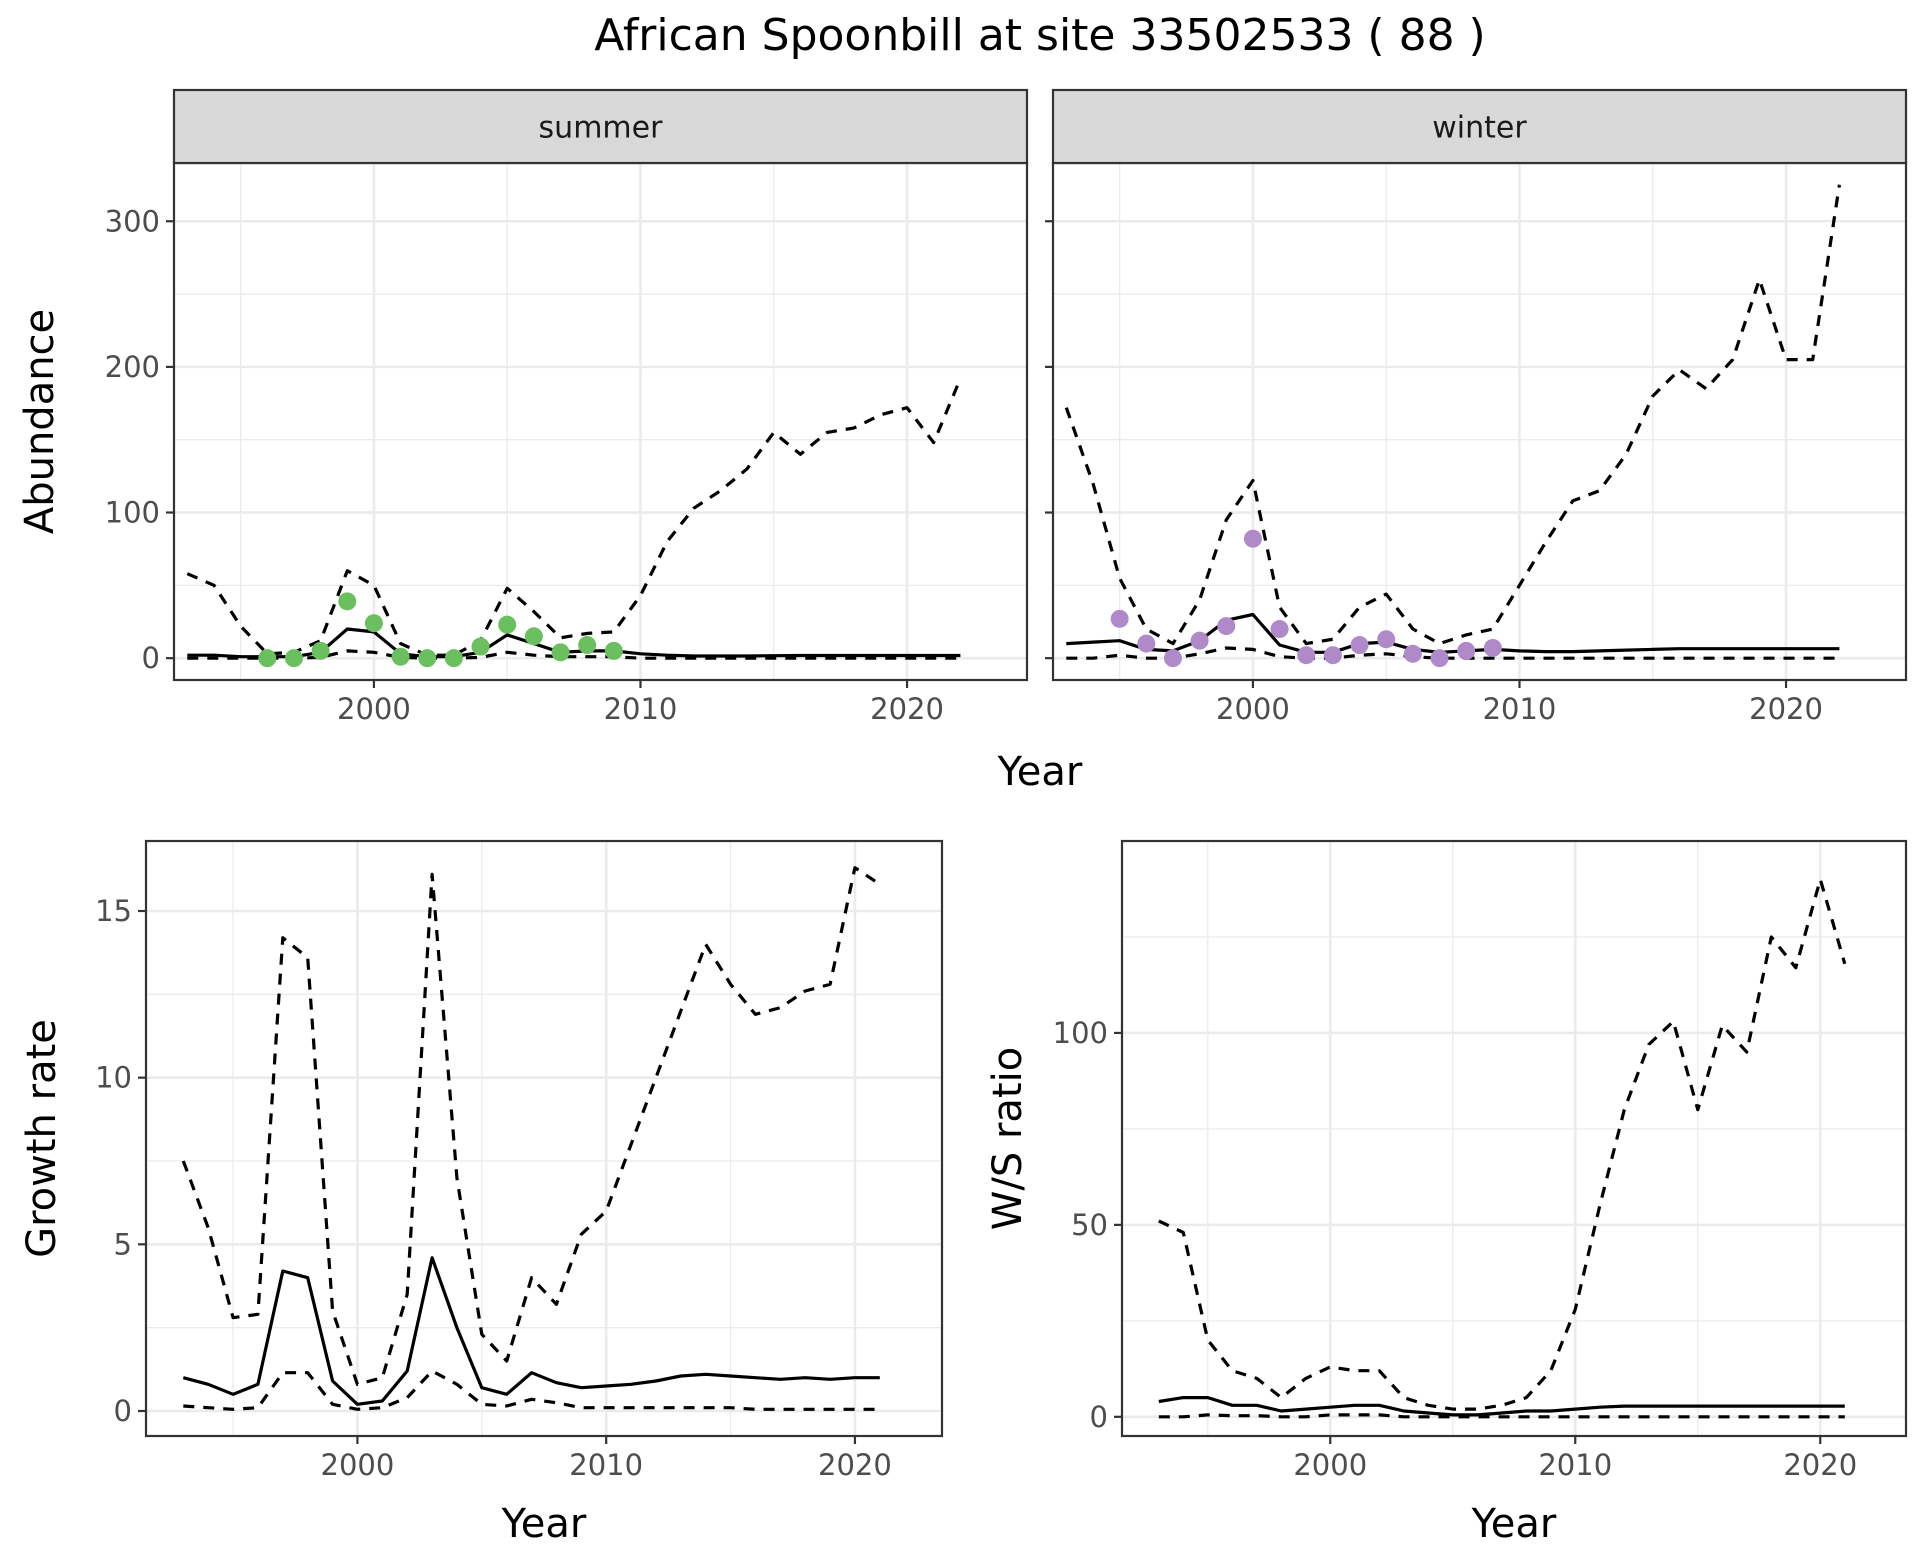 This screenshot has height=1560, width=1920. What do you see at coordinates (113, 911) in the screenshot?
I see `y-tick-label: 15` at bounding box center [113, 911].